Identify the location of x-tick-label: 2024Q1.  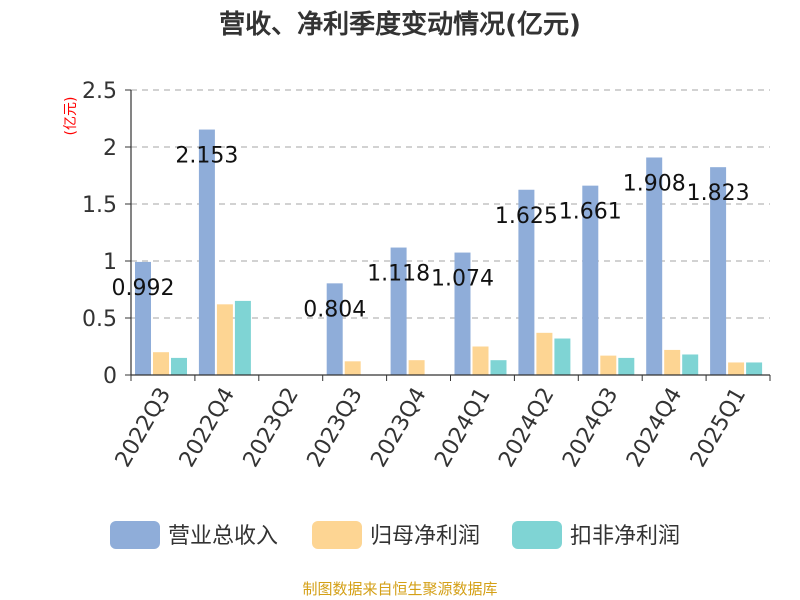
(462, 428).